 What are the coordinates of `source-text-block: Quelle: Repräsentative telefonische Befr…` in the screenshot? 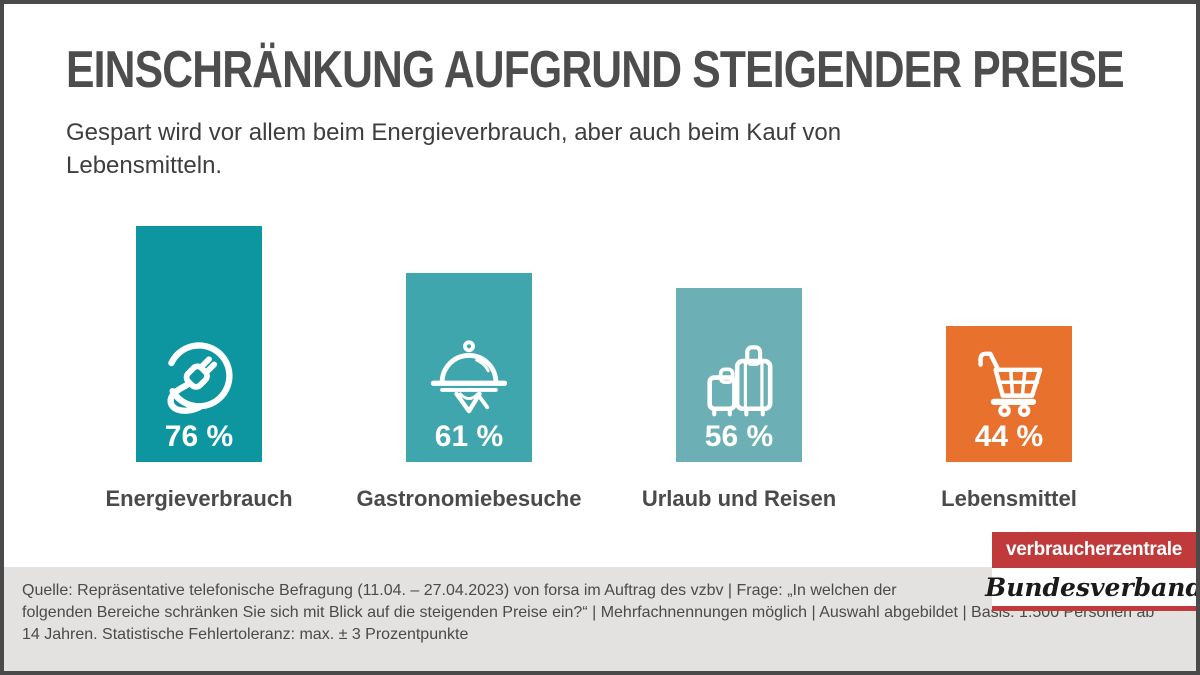 It's located at (588, 606).